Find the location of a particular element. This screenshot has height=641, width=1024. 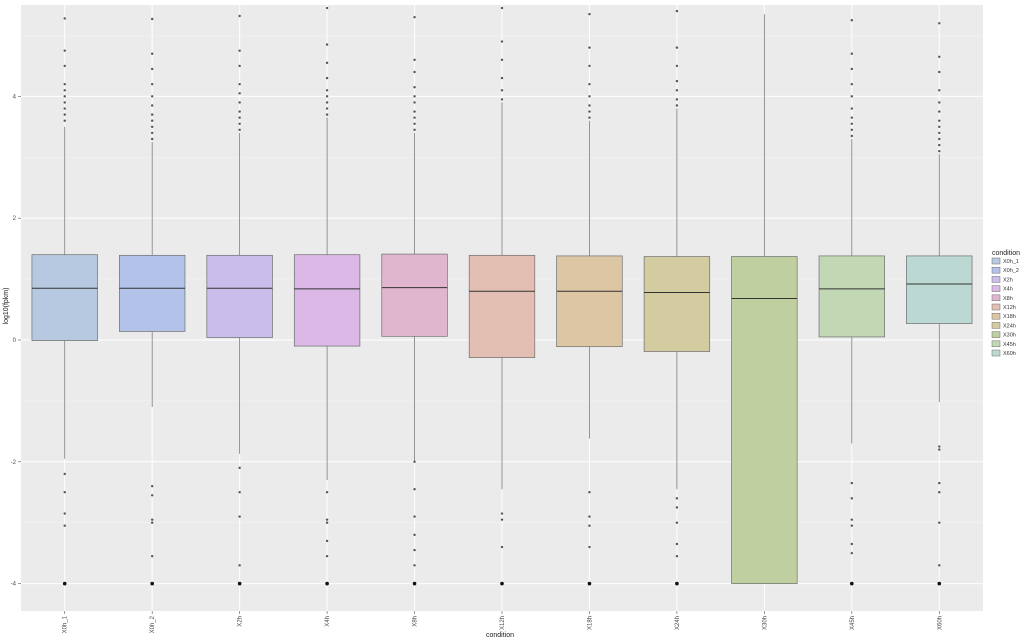

box-X60h is located at coordinates (939, 304).